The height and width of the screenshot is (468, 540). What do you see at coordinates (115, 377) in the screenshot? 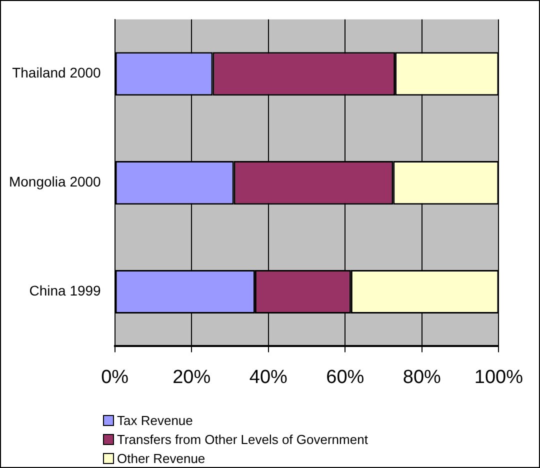
I see `x-tick-label: 0%` at bounding box center [115, 377].